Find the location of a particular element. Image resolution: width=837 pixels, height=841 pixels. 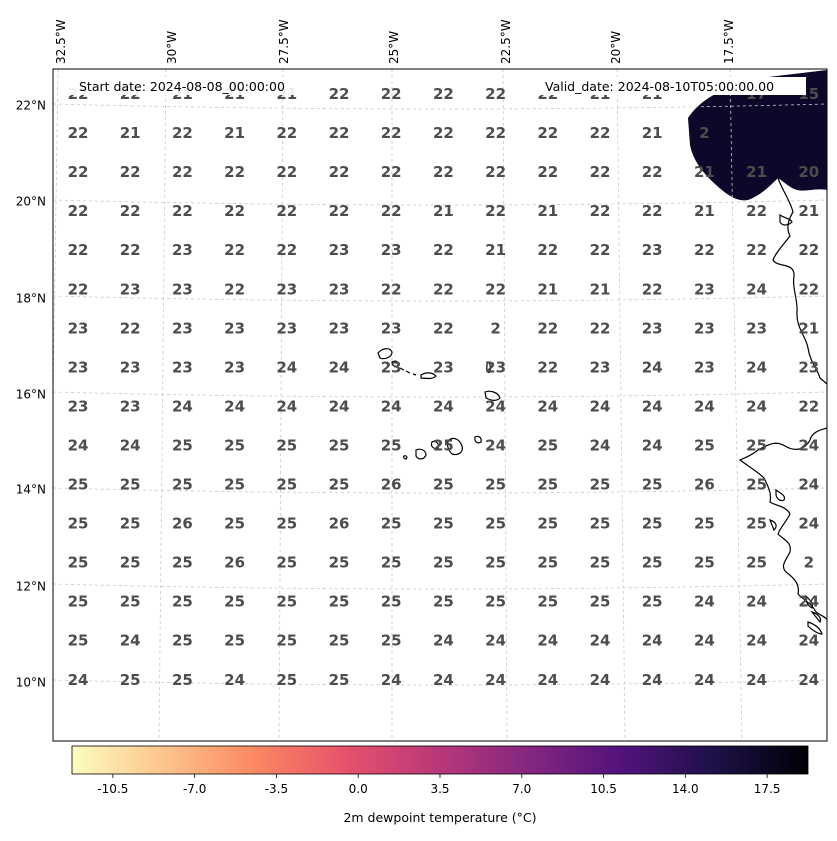

colorbar-tick-label: 0.0 is located at coordinates (358, 789).